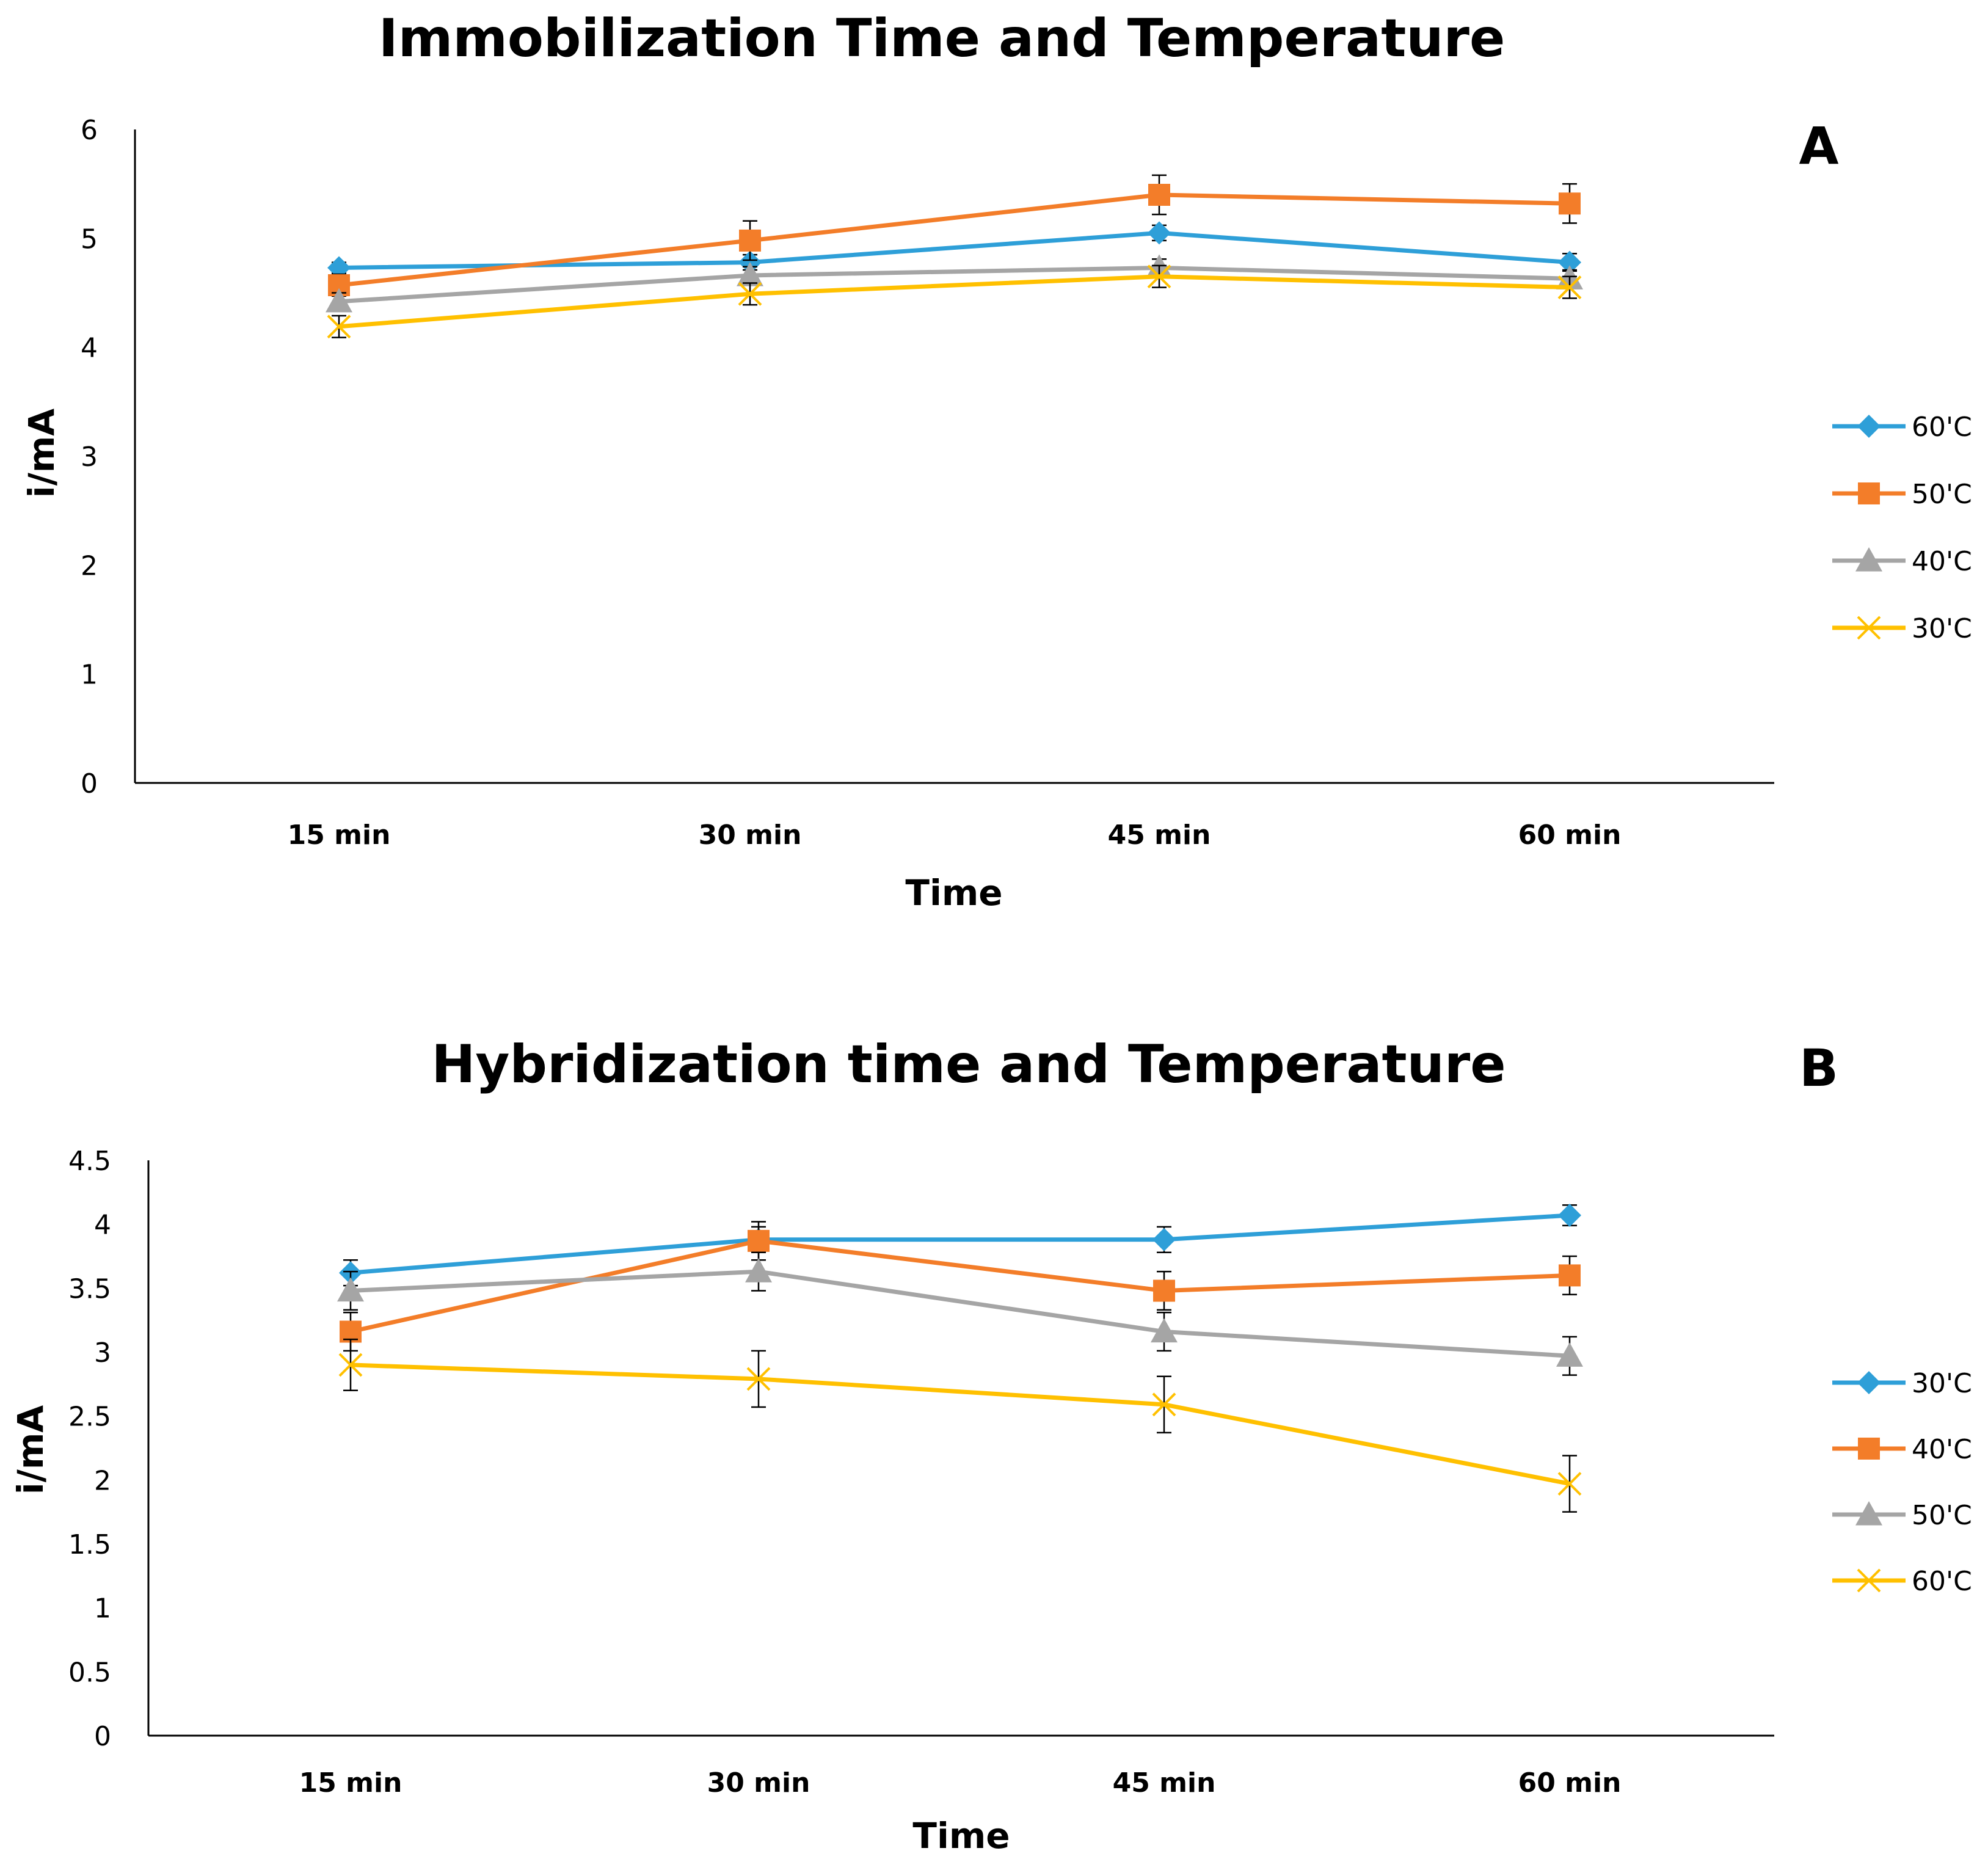  I want to click on panel-b-letter: B, so click(1818, 1068).